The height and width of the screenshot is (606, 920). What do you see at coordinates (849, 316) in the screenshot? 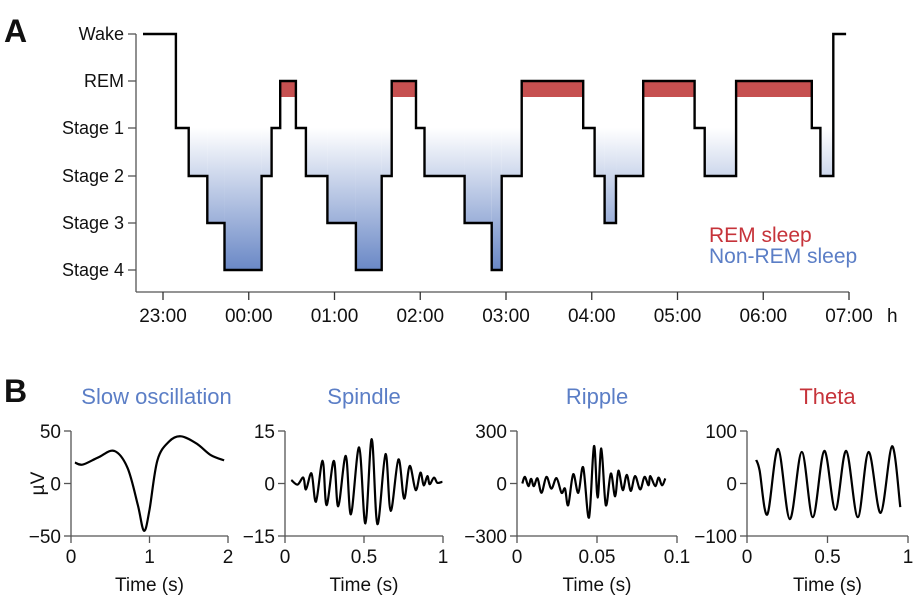
I see `x-tick-label: 07:00` at bounding box center [849, 316].